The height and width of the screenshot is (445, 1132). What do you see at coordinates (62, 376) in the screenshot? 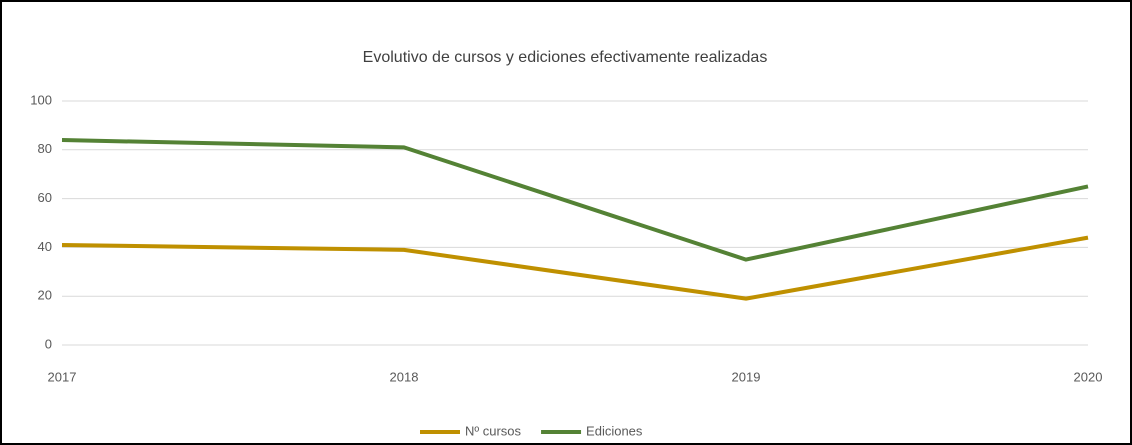
I see `x-tick-label: 2017` at bounding box center [62, 376].